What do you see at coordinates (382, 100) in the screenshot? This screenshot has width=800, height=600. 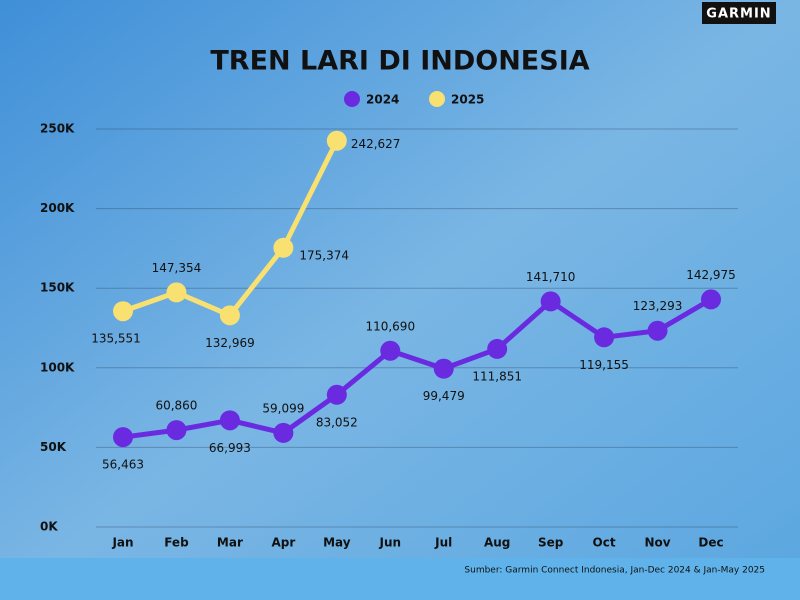 I see `legend-label: 2024` at bounding box center [382, 100].